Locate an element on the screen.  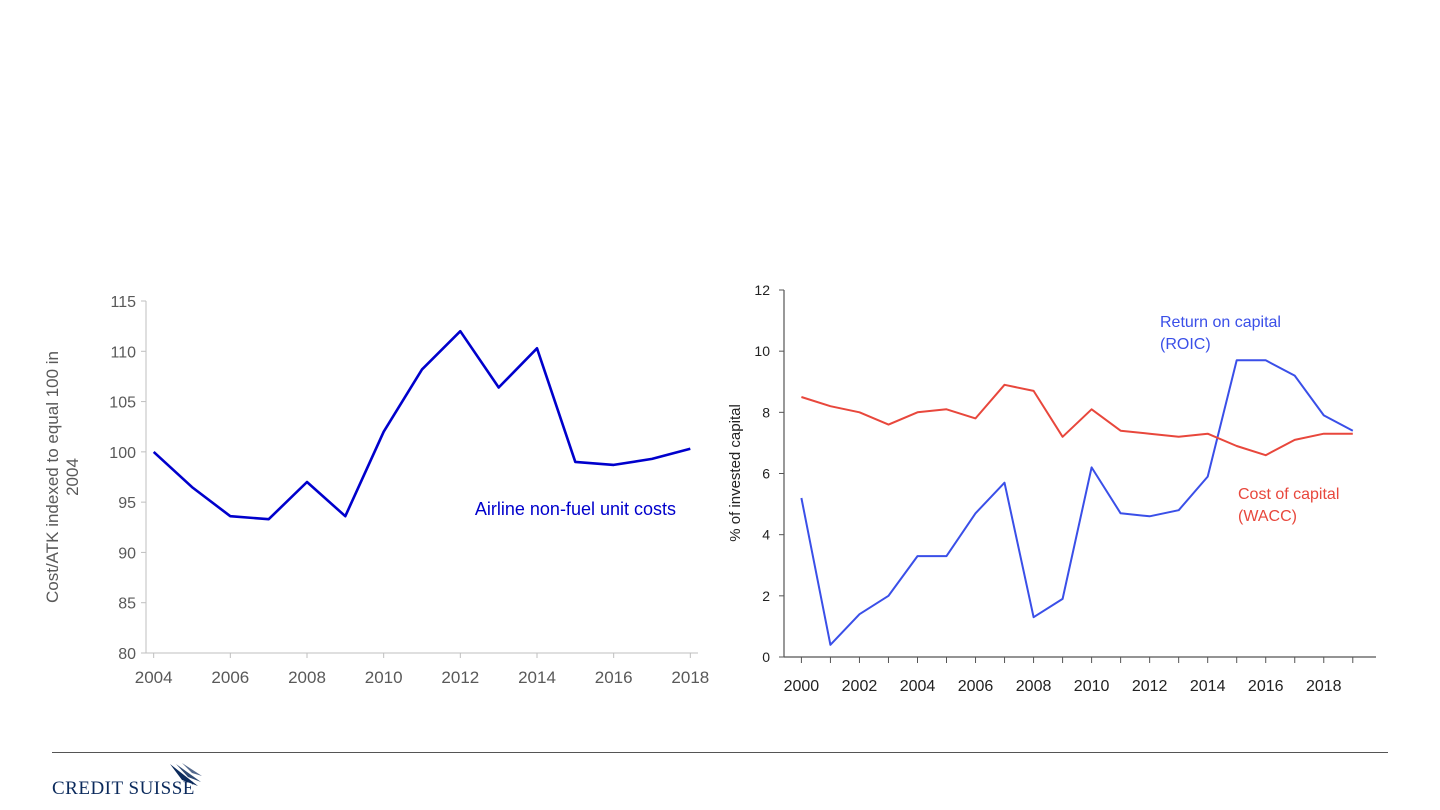
brand-logo: CREDIT SUISSE is located at coordinates (127, 782).